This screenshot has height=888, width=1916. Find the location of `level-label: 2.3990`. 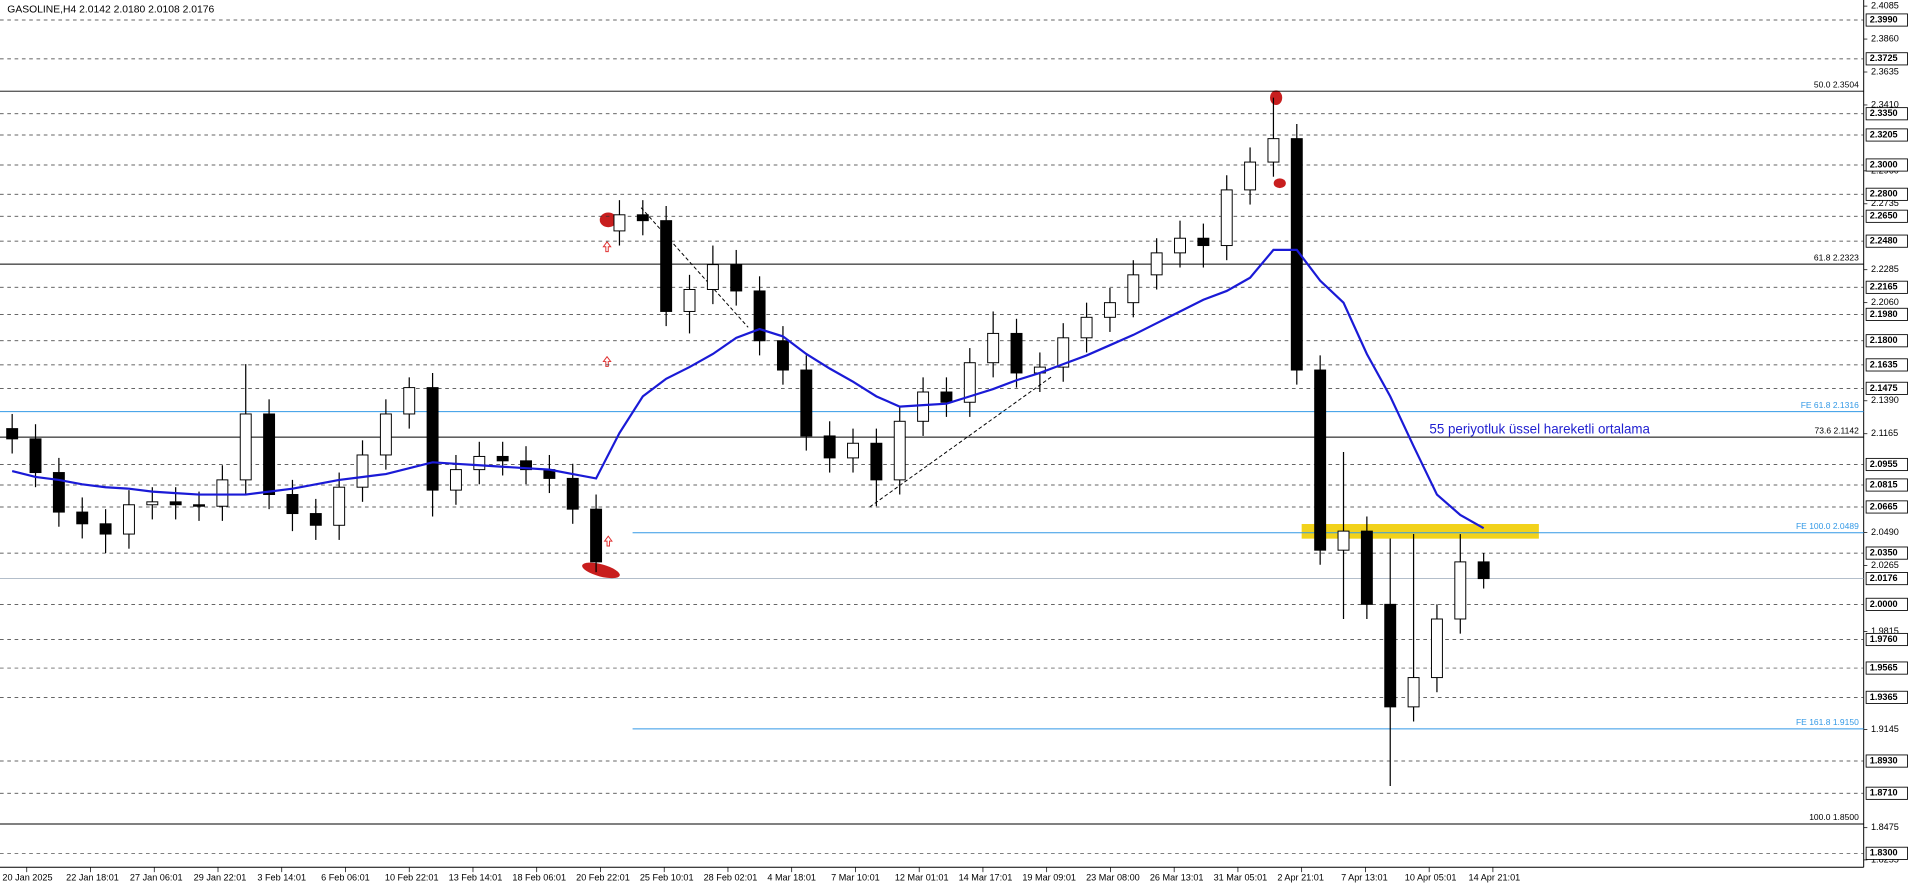

level-label: 2.3990 is located at coordinates (1884, 19).